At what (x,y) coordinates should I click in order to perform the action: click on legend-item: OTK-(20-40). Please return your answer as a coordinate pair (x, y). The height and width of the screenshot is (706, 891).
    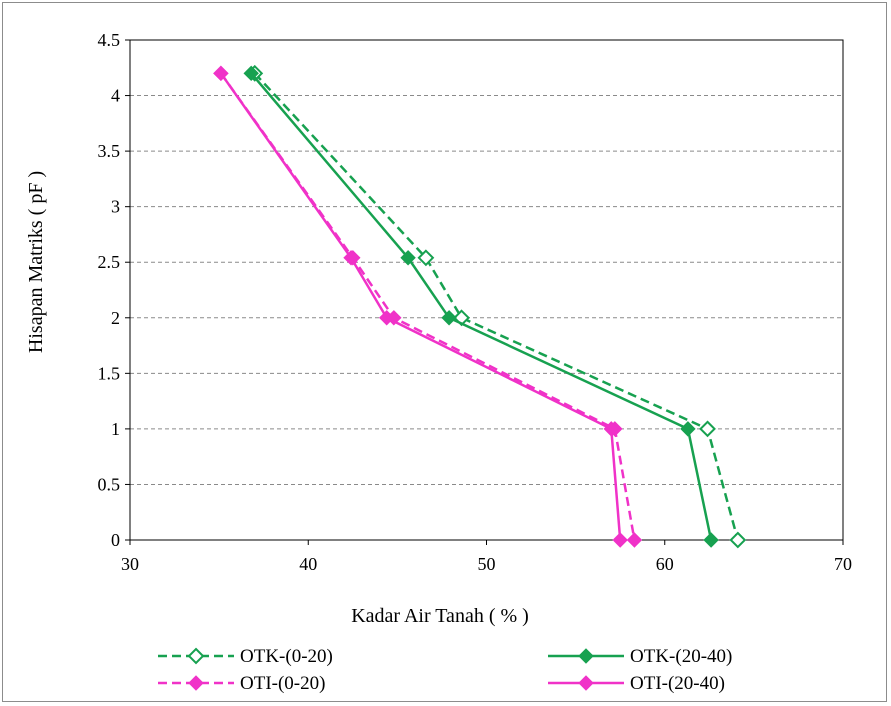
    Looking at the image, I should click on (640, 656).